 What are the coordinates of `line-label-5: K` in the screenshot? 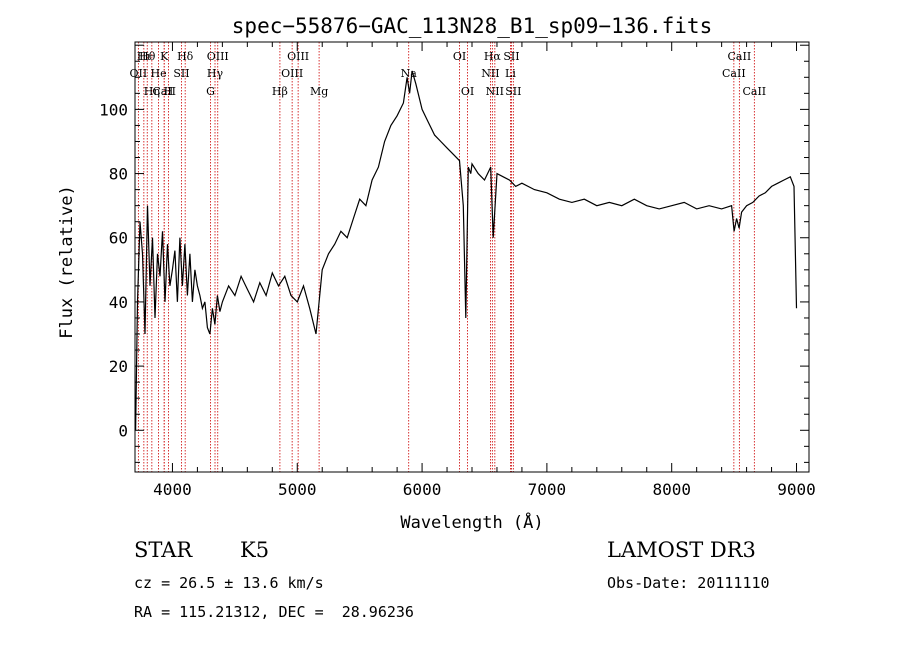 It's located at (164, 56).